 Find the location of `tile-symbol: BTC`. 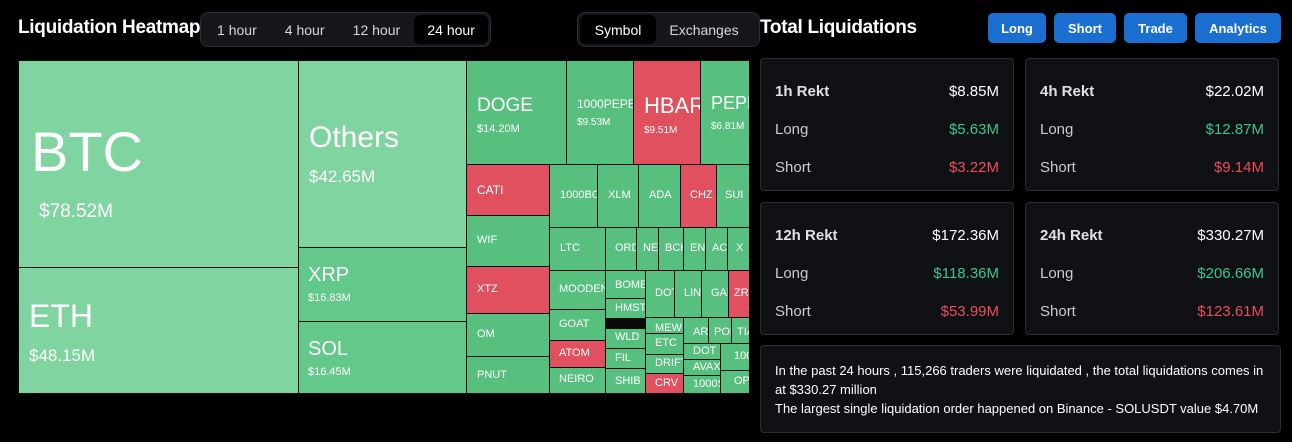

tile-symbol: BTC is located at coordinates (87, 151).